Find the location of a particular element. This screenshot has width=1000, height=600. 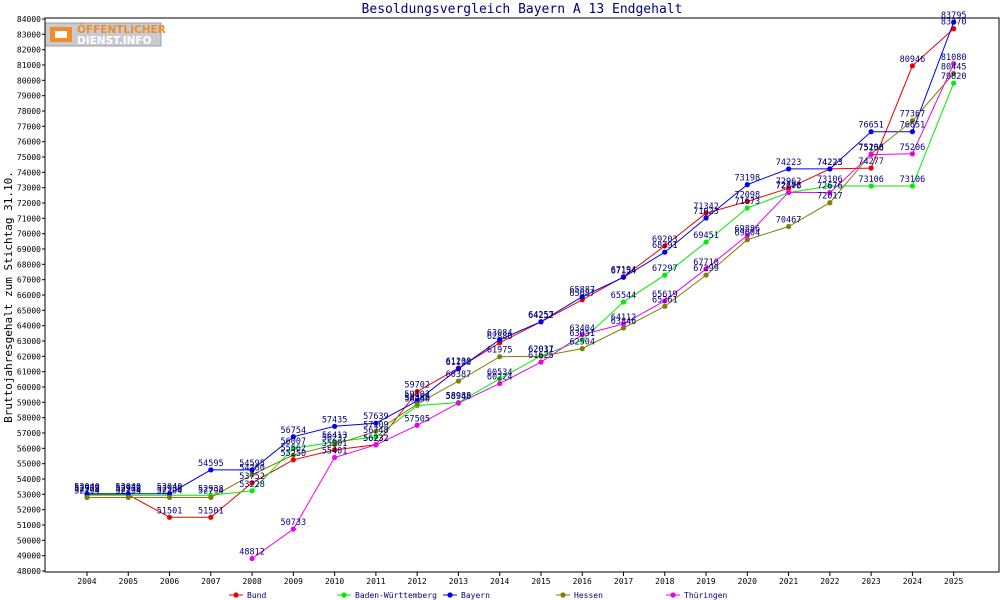

data-label-bayern: 56754 is located at coordinates (294, 431).